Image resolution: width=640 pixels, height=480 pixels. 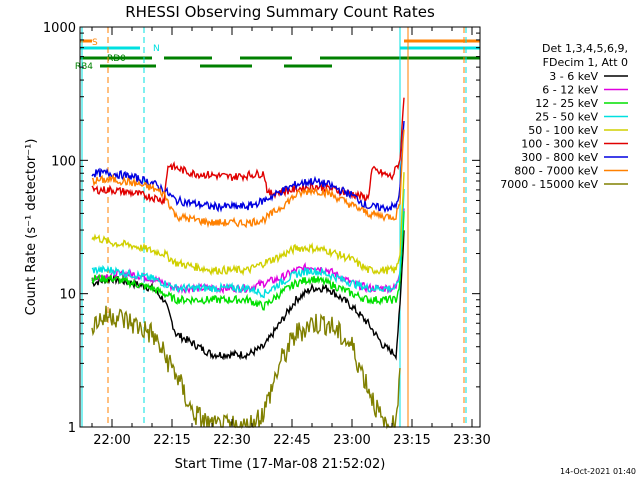 I want to click on legend-header-line-2: FDecim 1, Att 0, so click(x=585, y=62).